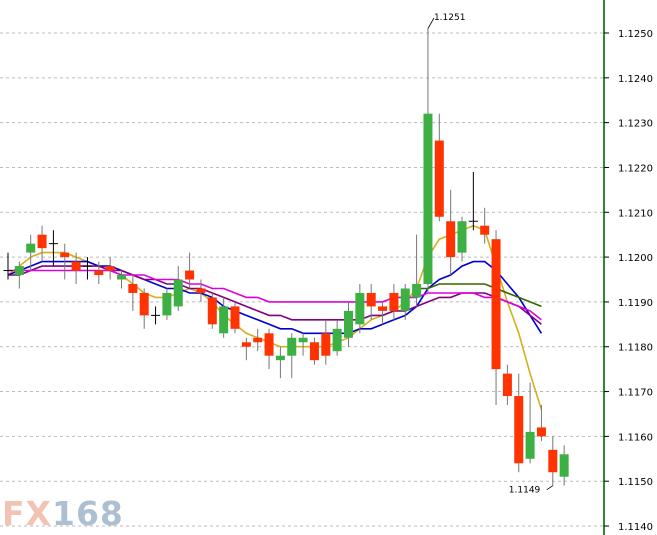 The image size is (657, 535). What do you see at coordinates (635, 34) in the screenshot?
I see `tick-label: 1.1250` at bounding box center [635, 34].